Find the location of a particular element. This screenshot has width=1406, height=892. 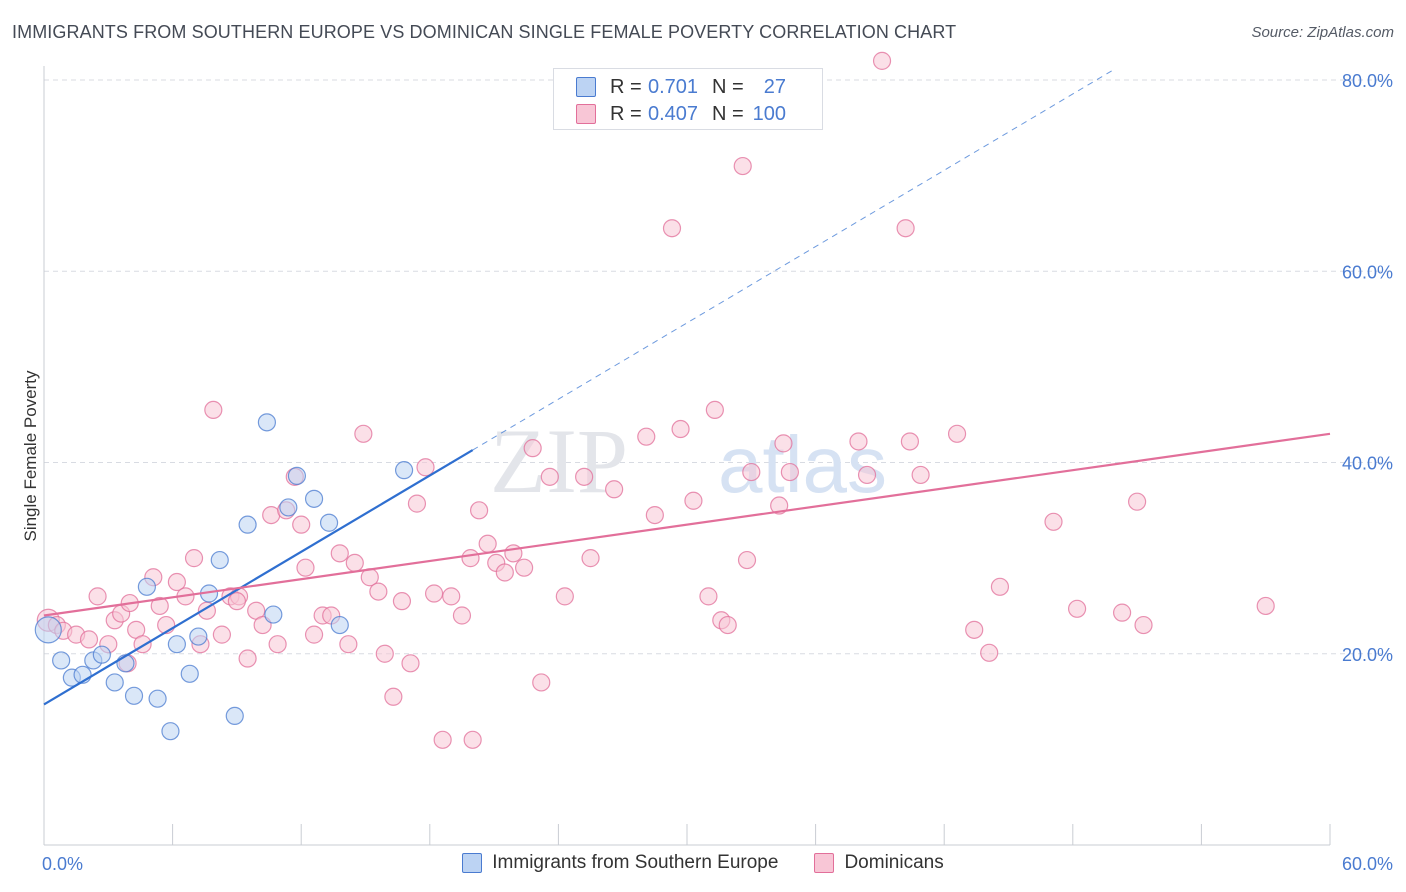

legend-item-dominicans: Dominicans is located at coordinates (879, 863).